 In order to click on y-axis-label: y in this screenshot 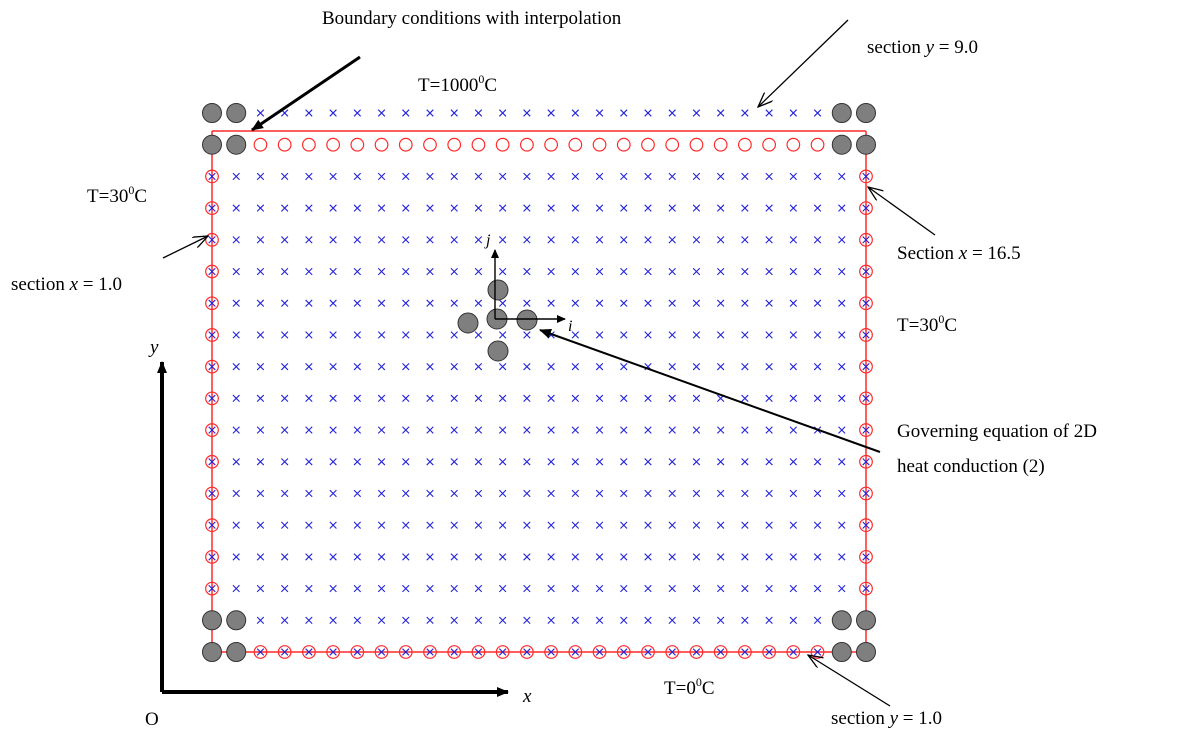, I will do `click(154, 347)`.